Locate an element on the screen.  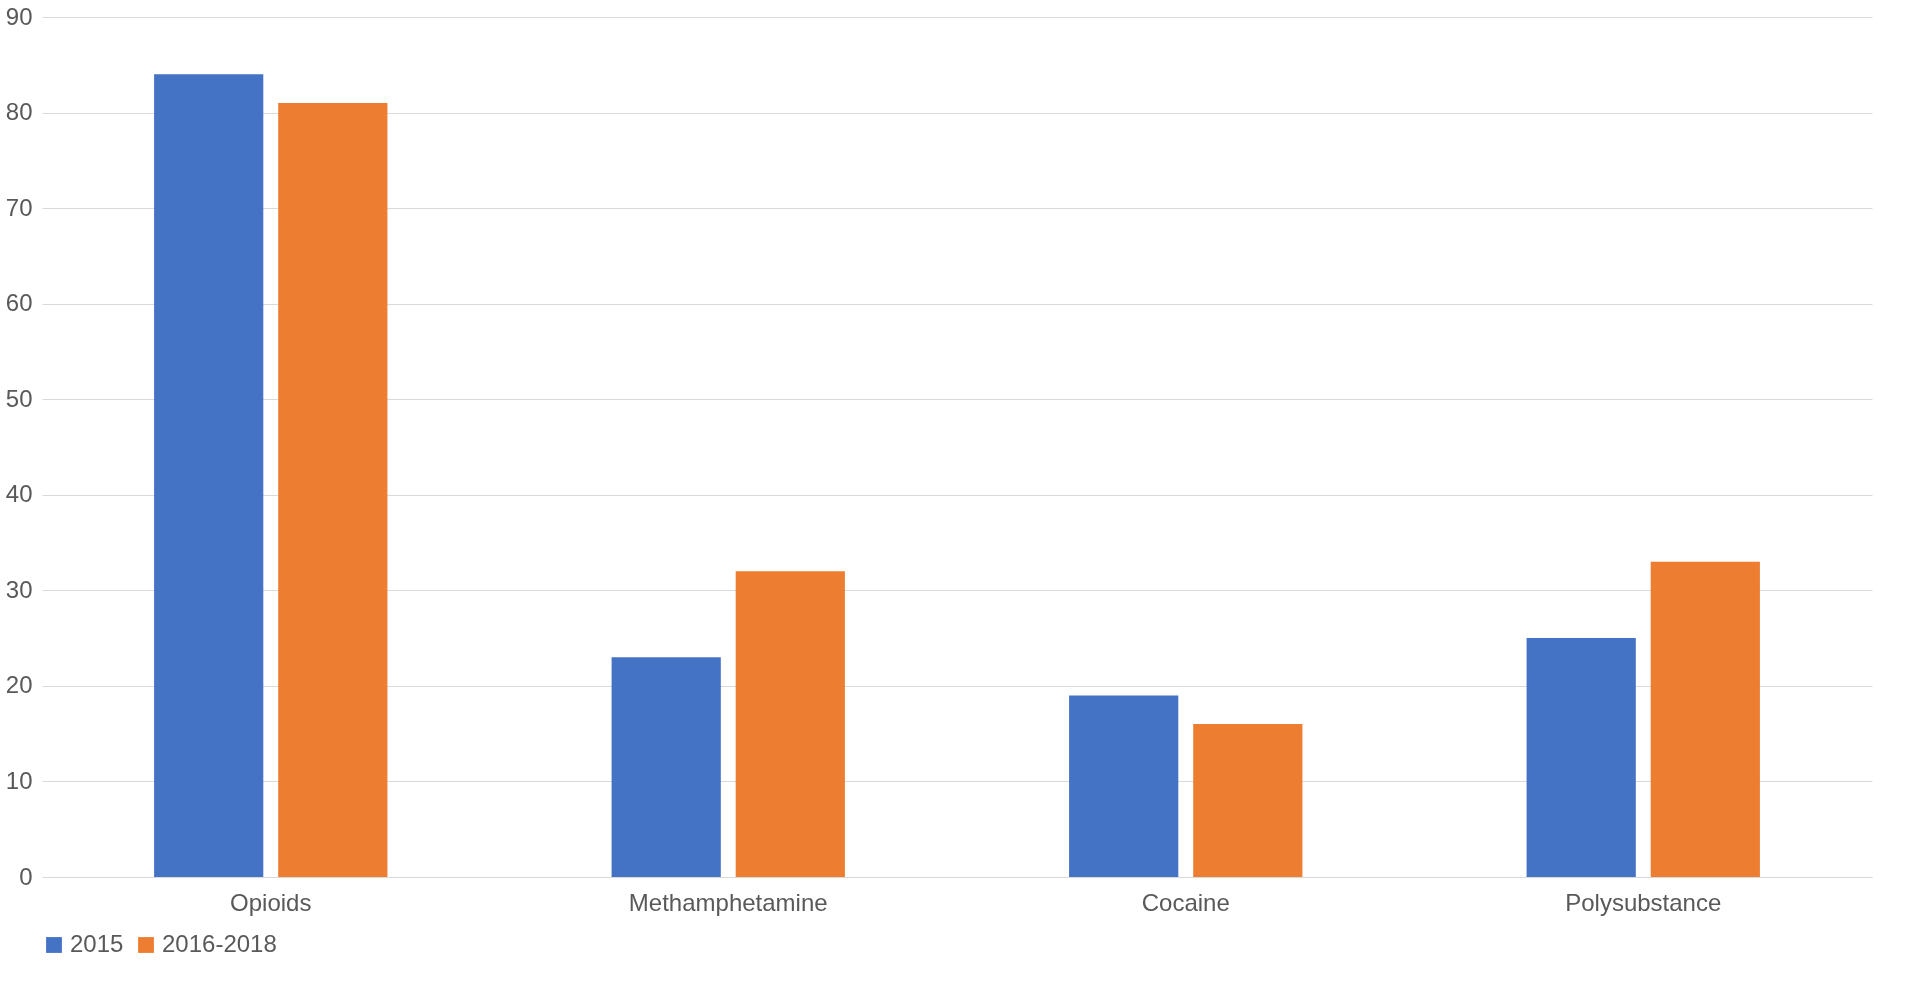
x-tick-label: Methamphetamine is located at coordinates (728, 902).